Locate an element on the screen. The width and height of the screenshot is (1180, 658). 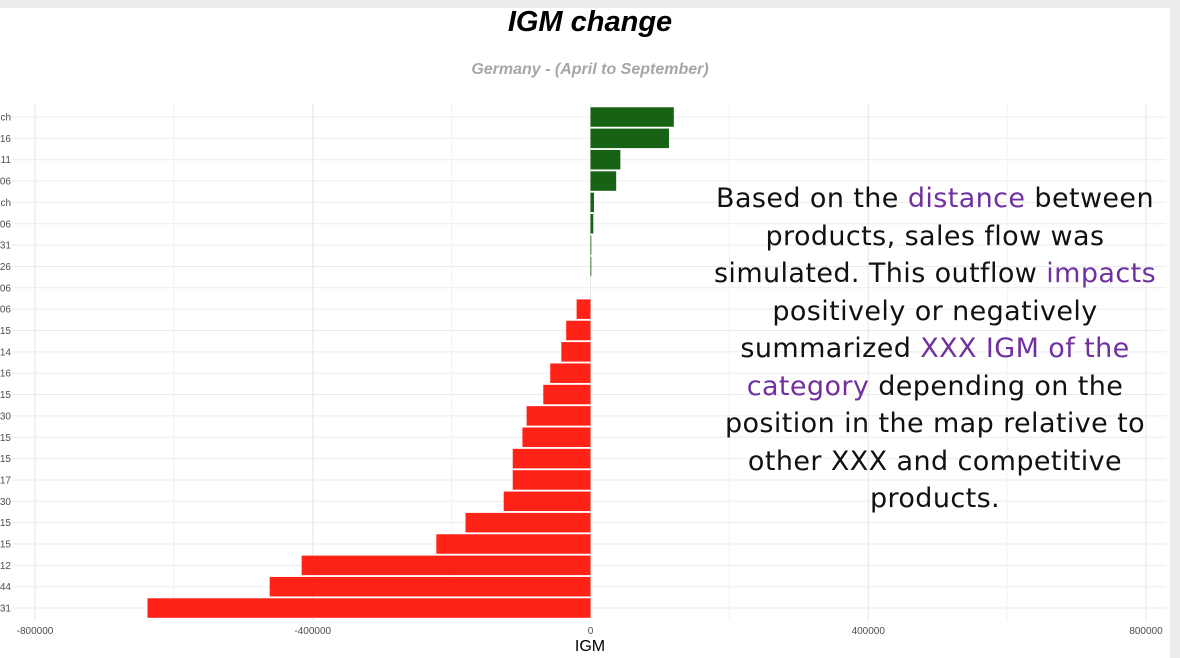
annotation-seg-4: positively or negatively summarized is located at coordinates (919, 330).